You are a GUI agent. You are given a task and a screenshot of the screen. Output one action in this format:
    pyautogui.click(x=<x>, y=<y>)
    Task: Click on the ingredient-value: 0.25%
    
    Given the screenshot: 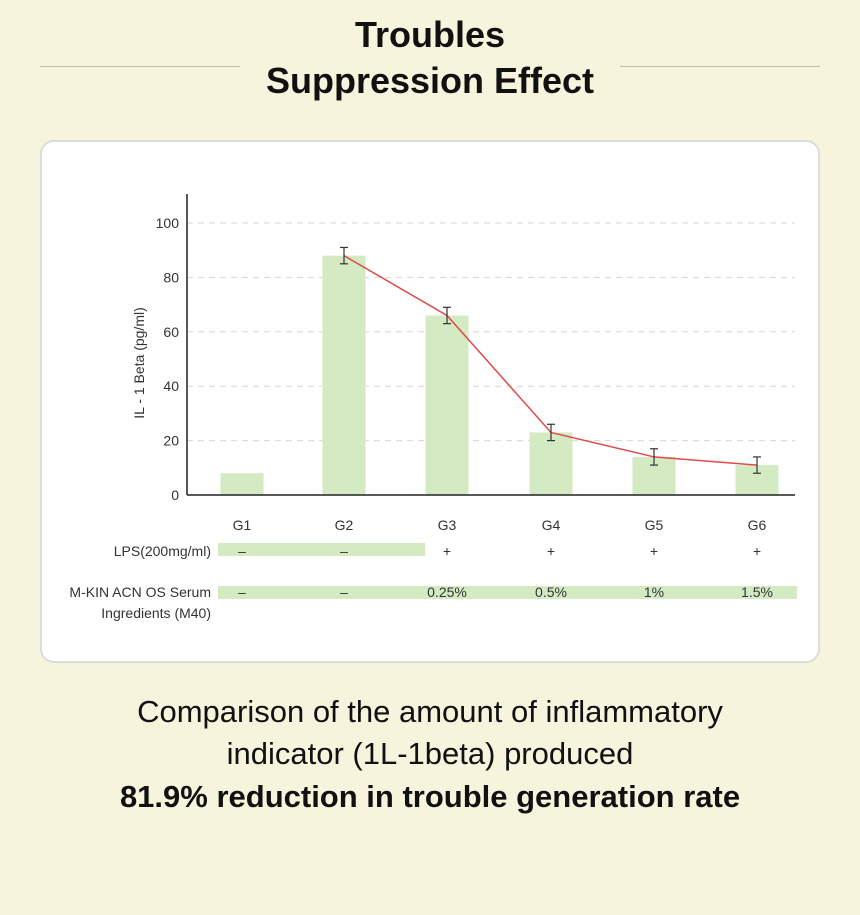 What is the action you would take?
    pyautogui.click(x=447, y=592)
    